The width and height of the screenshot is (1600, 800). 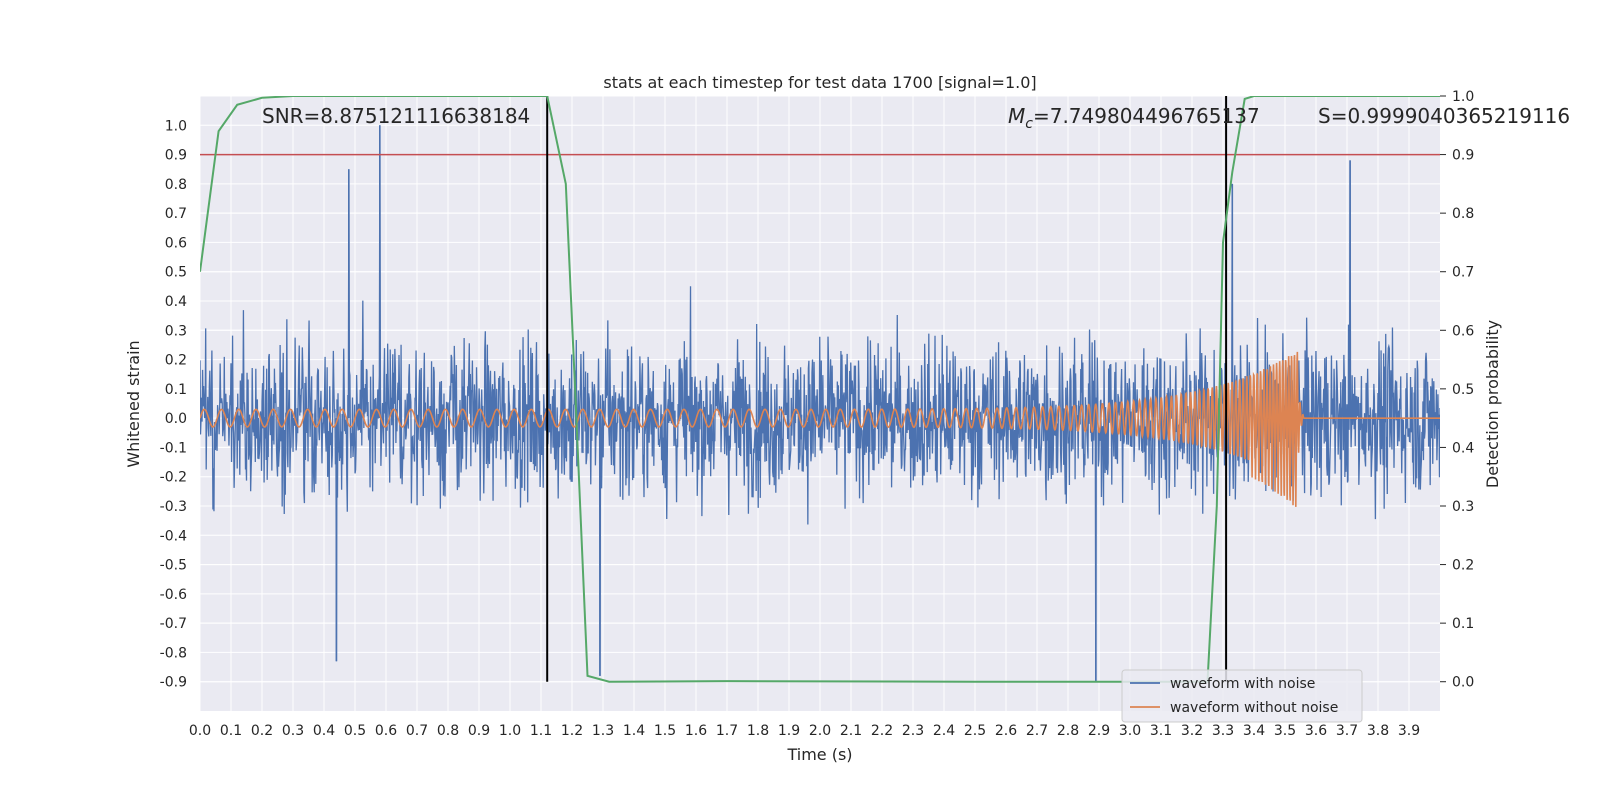 I want to click on y-tick-label: 0.7, so click(x=176, y=214).